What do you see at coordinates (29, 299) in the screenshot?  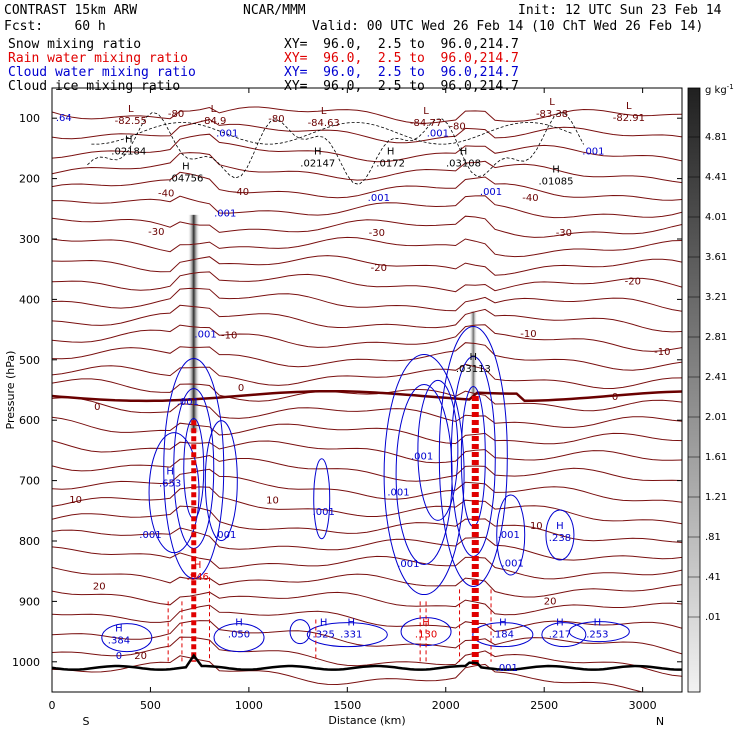 I see `y-tick-label: 400` at bounding box center [29, 299].